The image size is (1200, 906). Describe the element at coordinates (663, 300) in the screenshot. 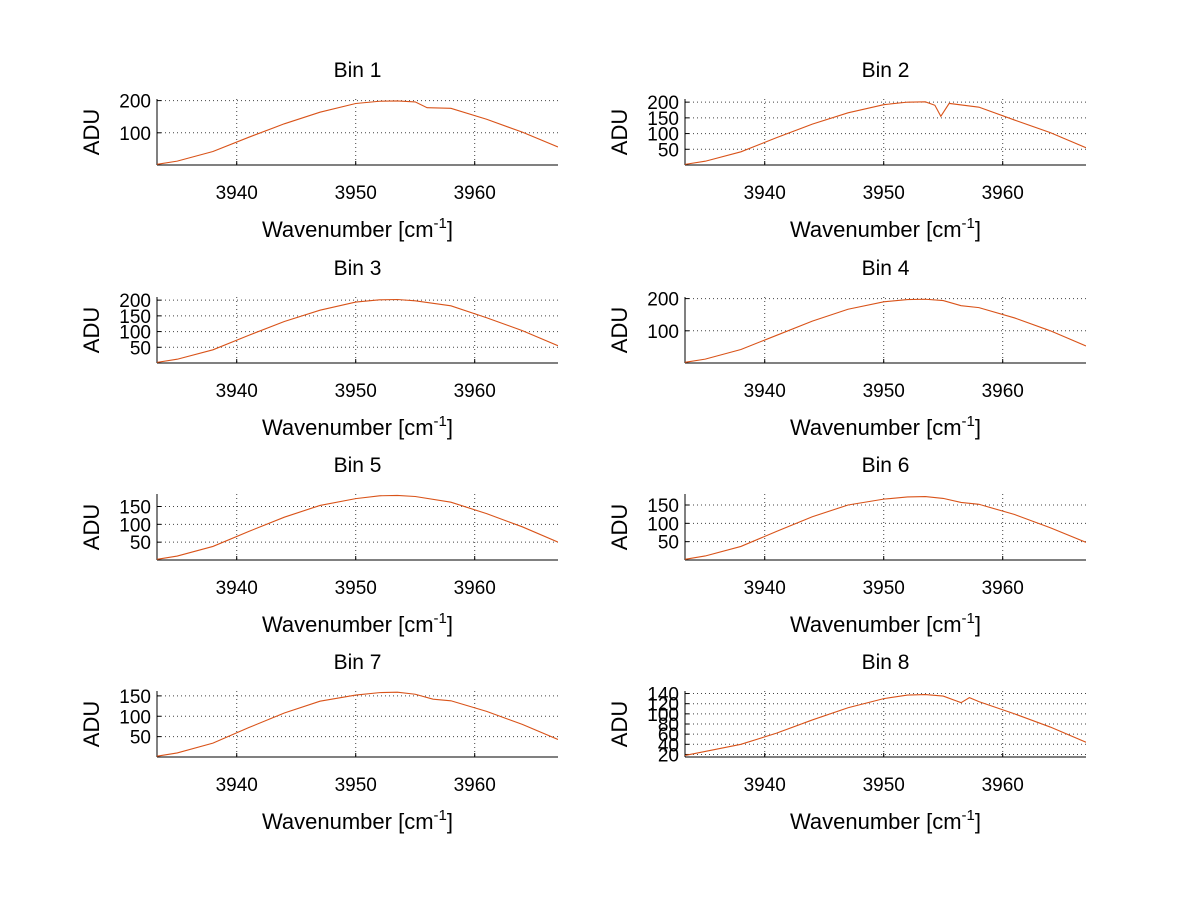

I see `y-tick-label: 200` at that location.